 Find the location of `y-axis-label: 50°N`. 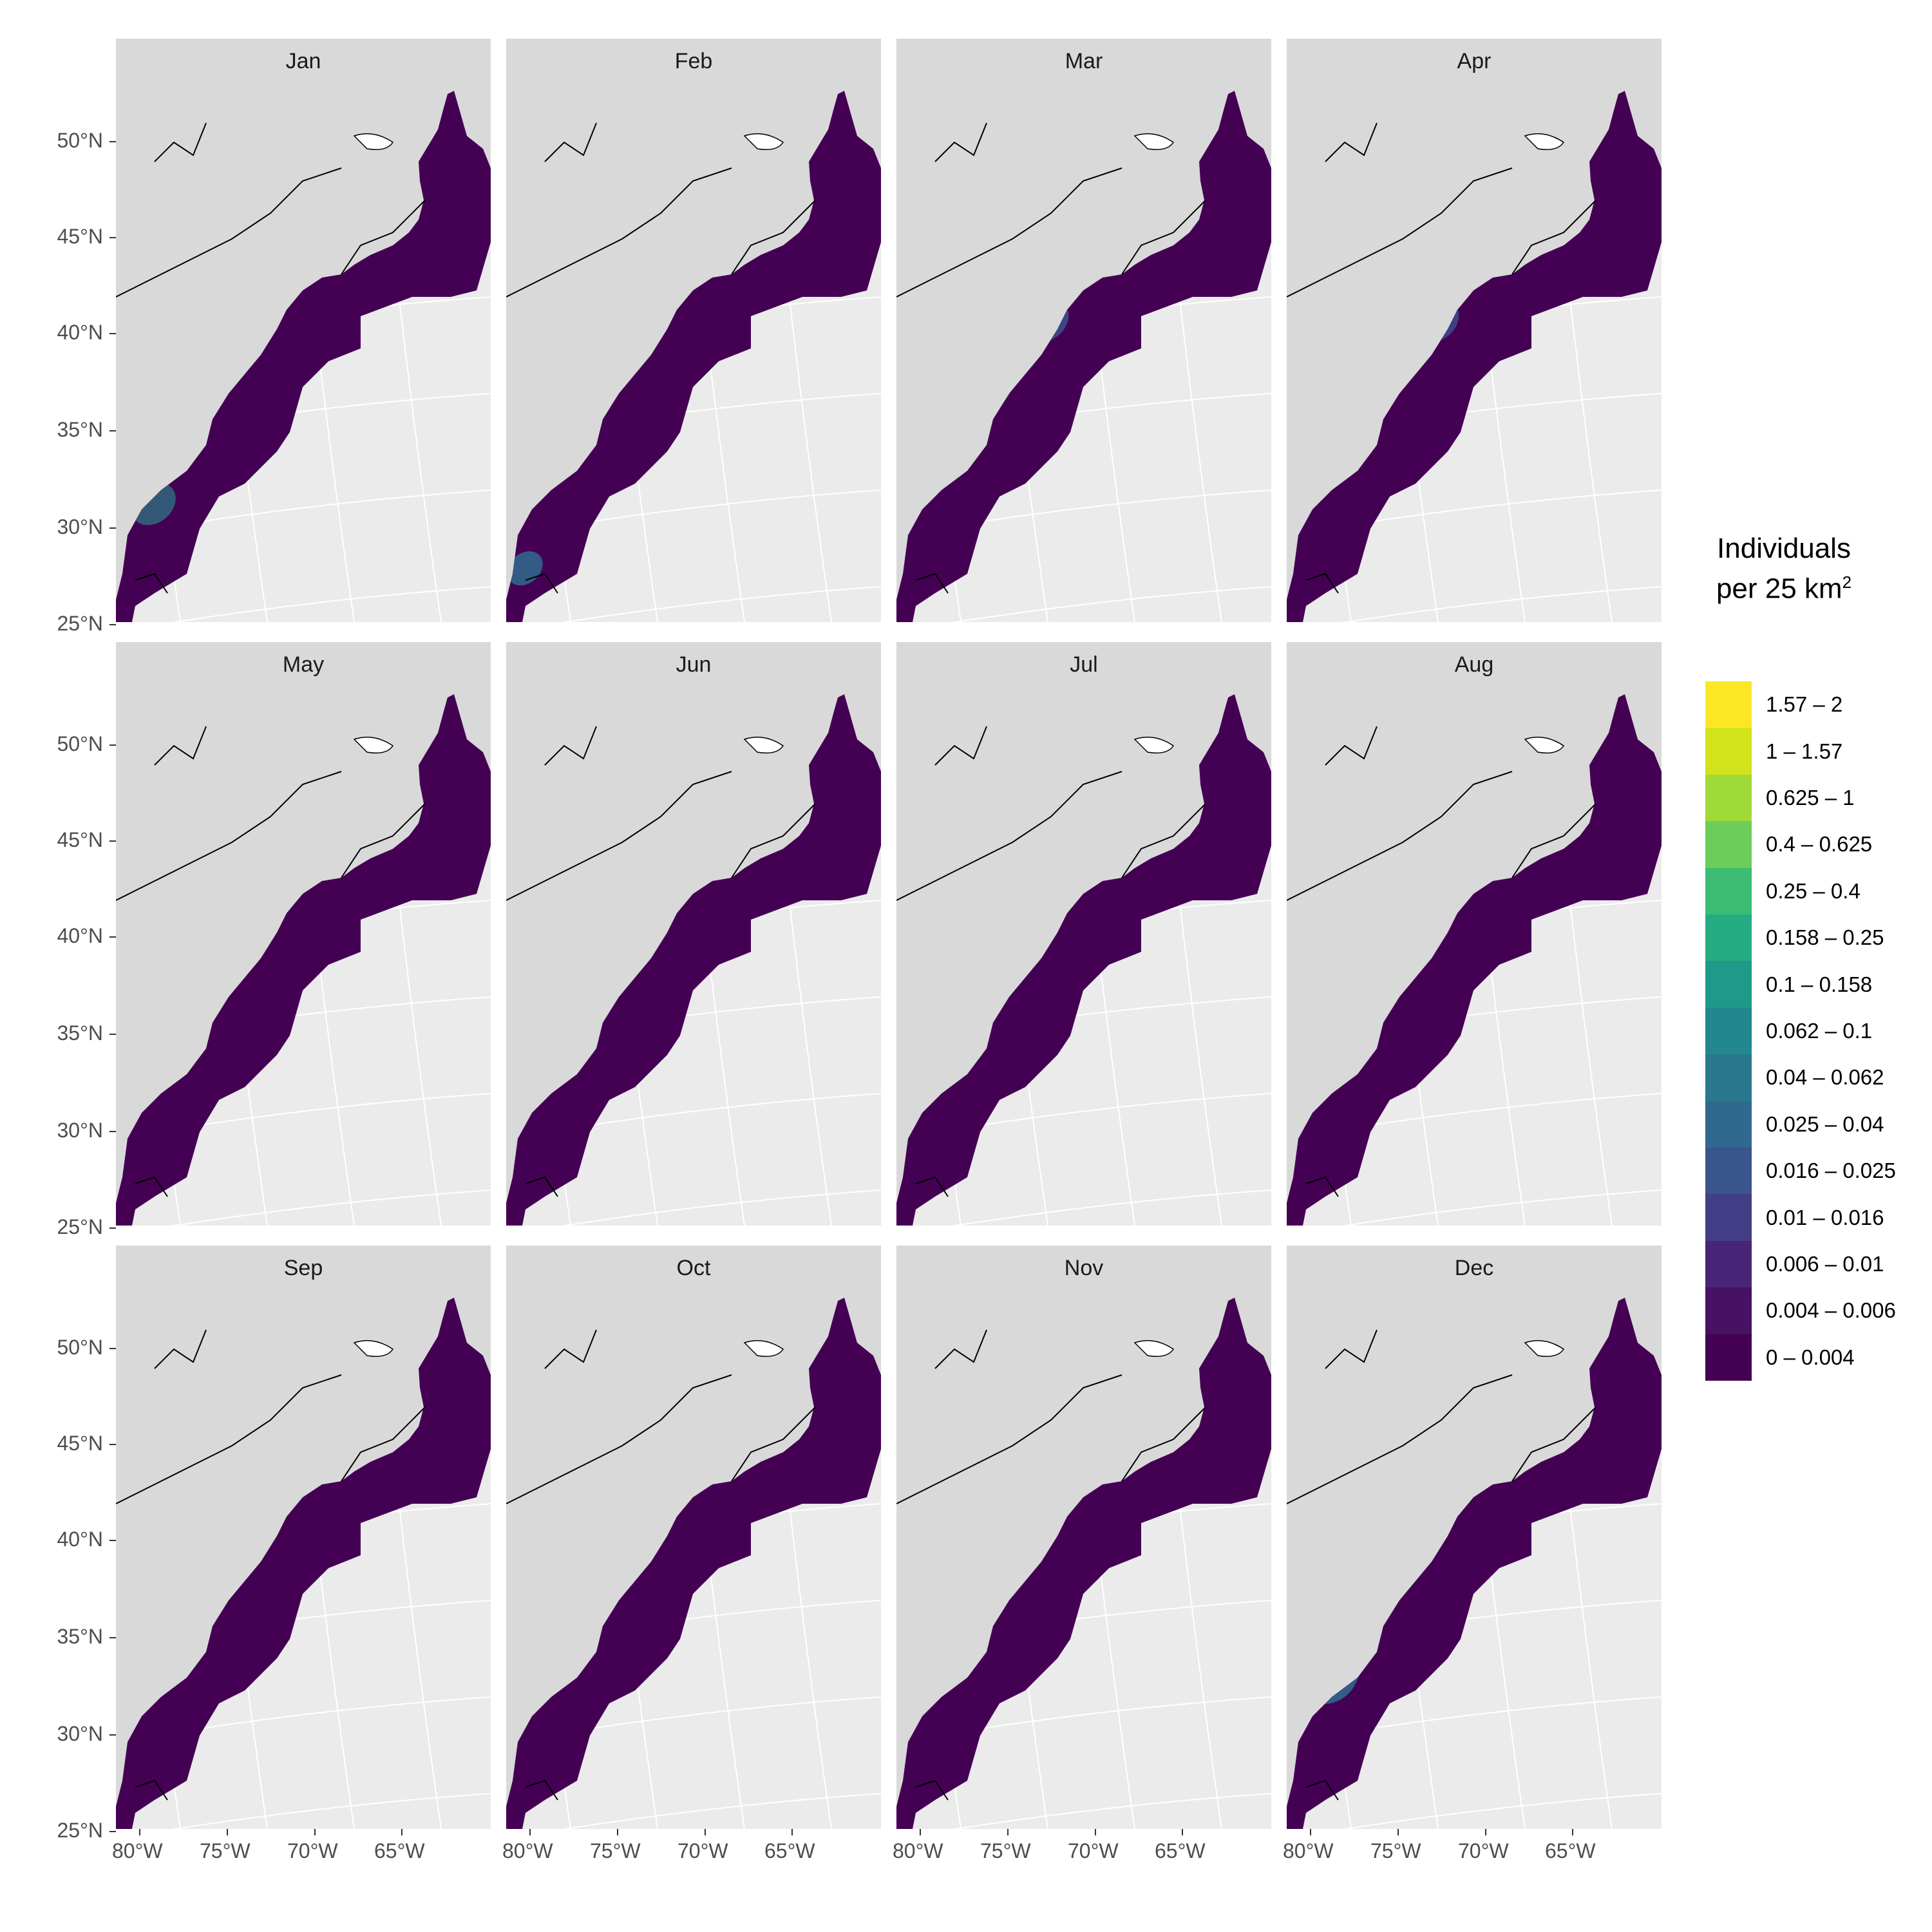

y-axis-label: 50°N is located at coordinates (80, 140).